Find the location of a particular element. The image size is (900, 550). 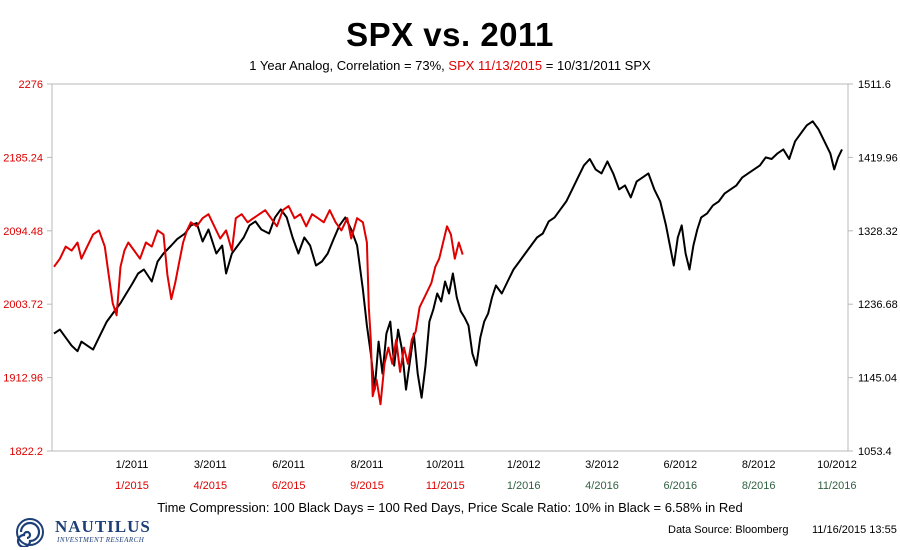

data-source: Data Source: Bloomberg is located at coordinates (728, 530).